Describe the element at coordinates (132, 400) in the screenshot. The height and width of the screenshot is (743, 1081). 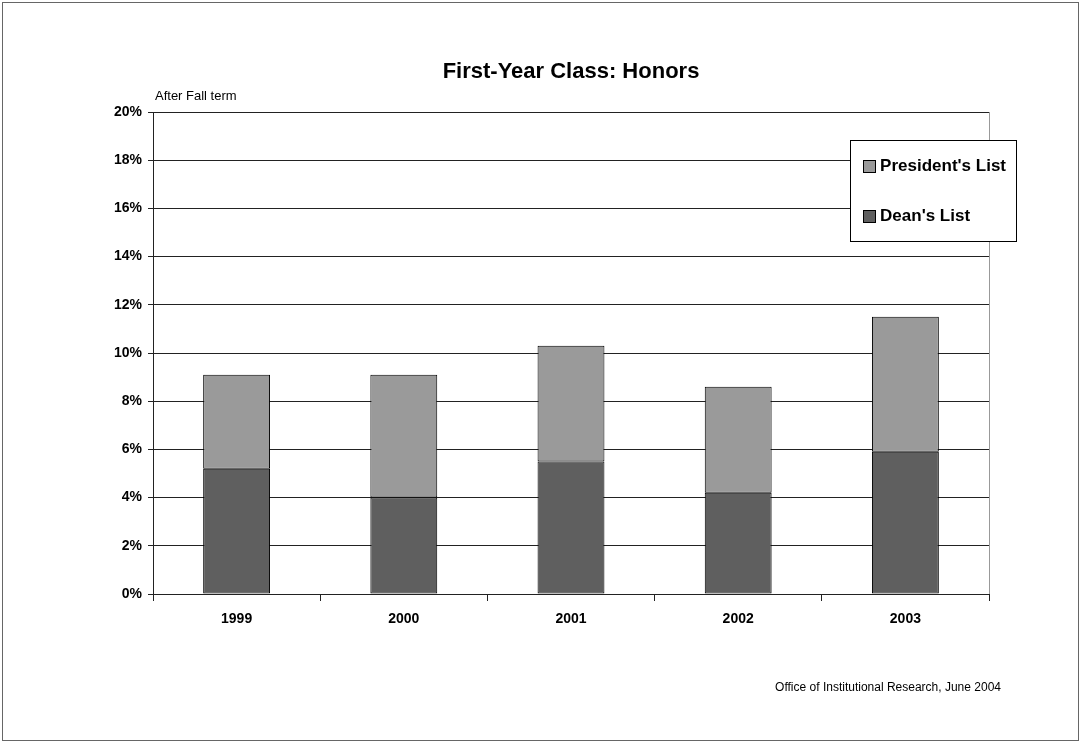
I see `y-tick-label: 8%` at that location.